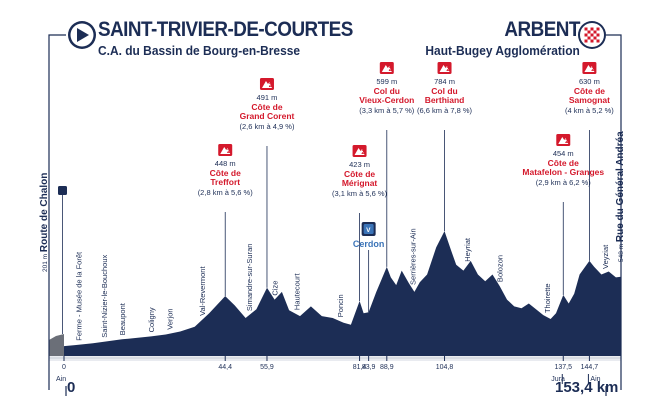 The height and width of the screenshot is (409, 669). What do you see at coordinates (413, 256) in the screenshot?
I see `place-label: Serrières-sur-Ain` at bounding box center [413, 256].